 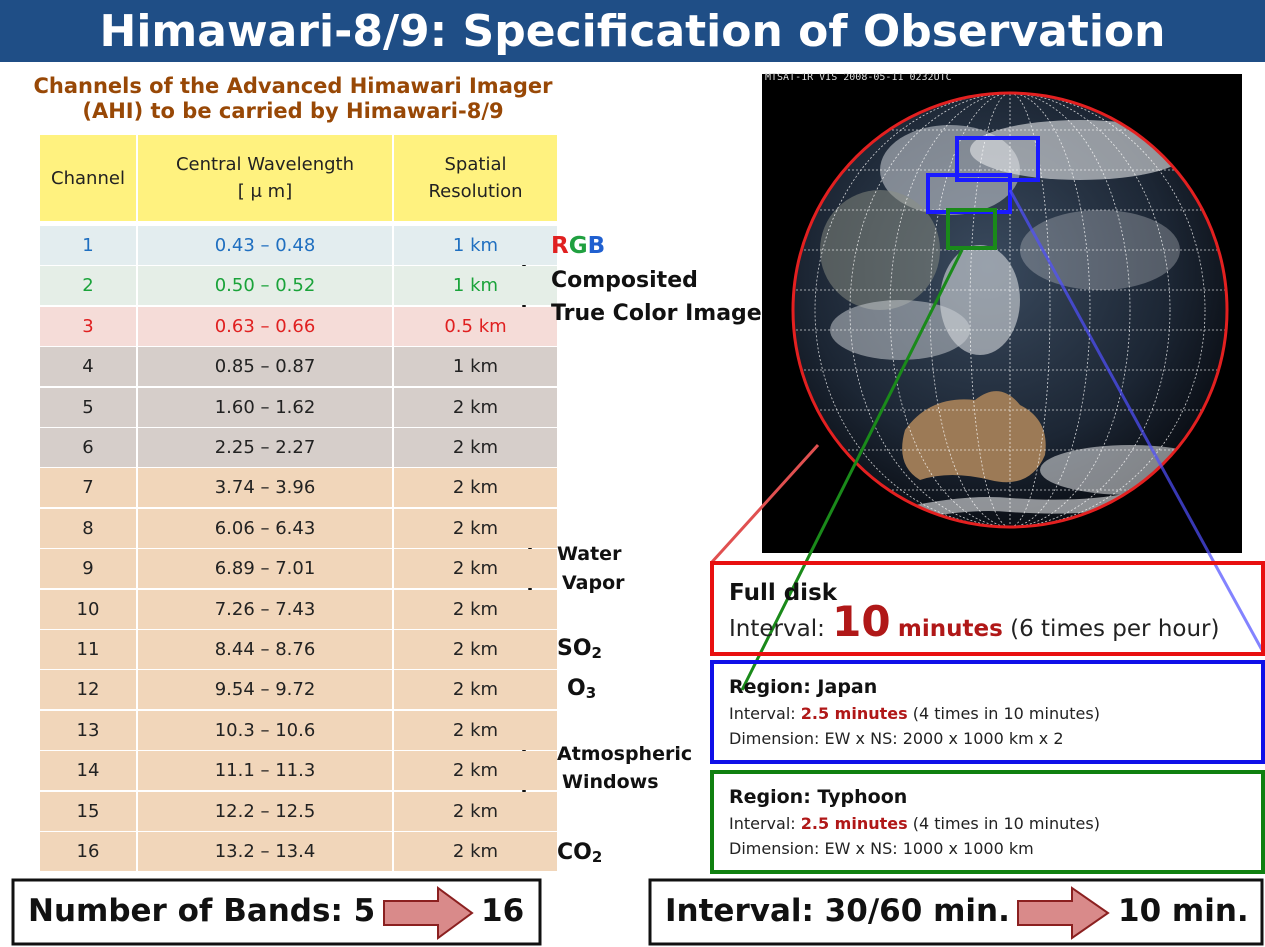 What do you see at coordinates (265, 286) in the screenshot?
I see `table-cell: 0.50 – 0.52` at bounding box center [265, 286].